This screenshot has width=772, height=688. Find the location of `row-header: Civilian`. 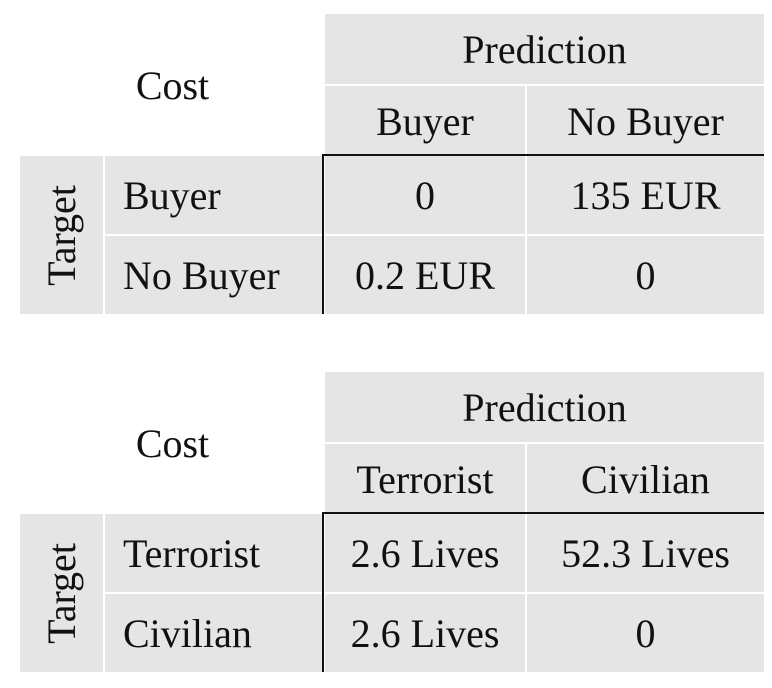

row-header: Civilian is located at coordinates (214, 633).